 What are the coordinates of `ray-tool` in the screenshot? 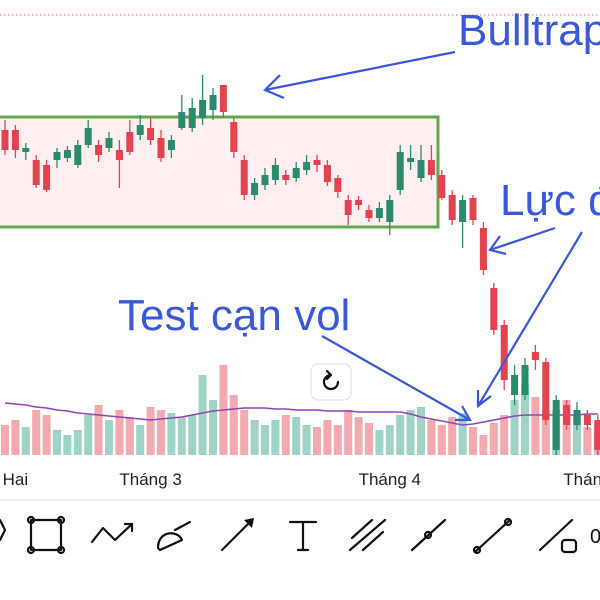 It's located at (428, 535).